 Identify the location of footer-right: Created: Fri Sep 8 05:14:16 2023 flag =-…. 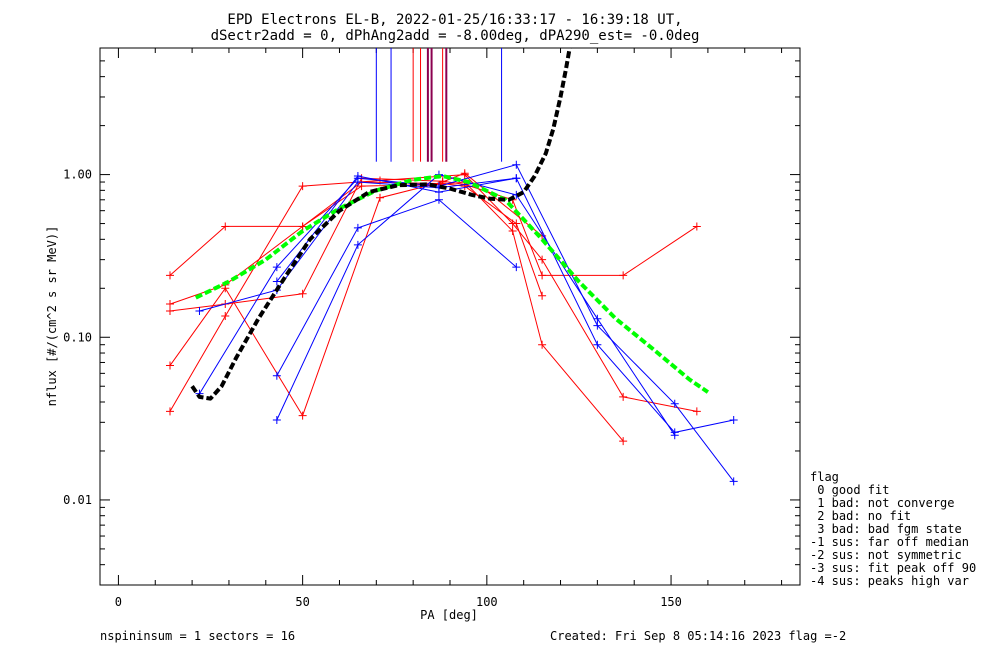
(698, 636).